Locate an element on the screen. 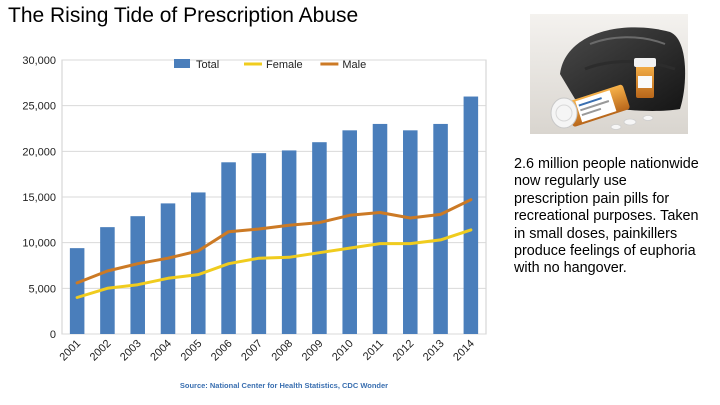 This screenshot has width=720, height=405. x-tick-label: 2007 is located at coordinates (252, 351).